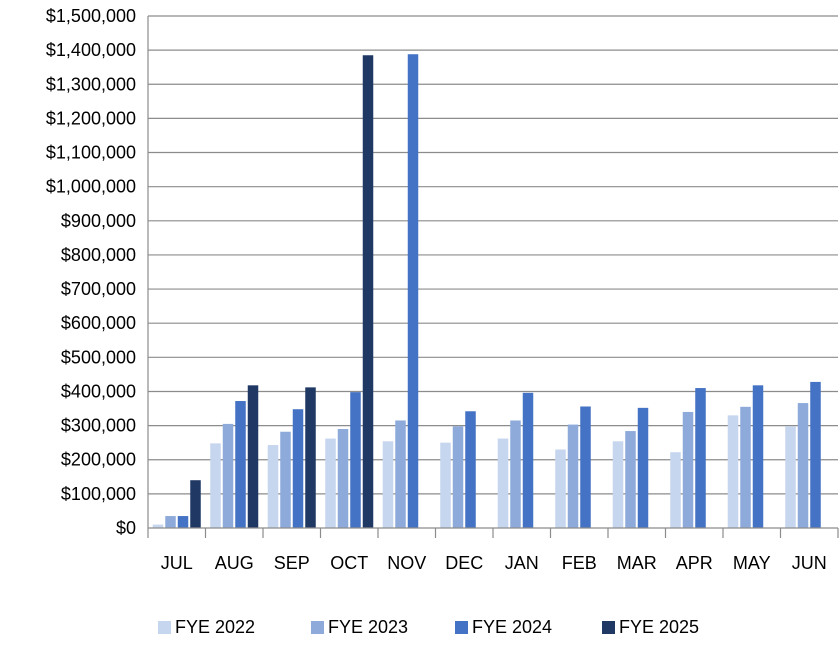 The width and height of the screenshot is (840, 647). I want to click on bar-fye-2024-sep, so click(298, 468).